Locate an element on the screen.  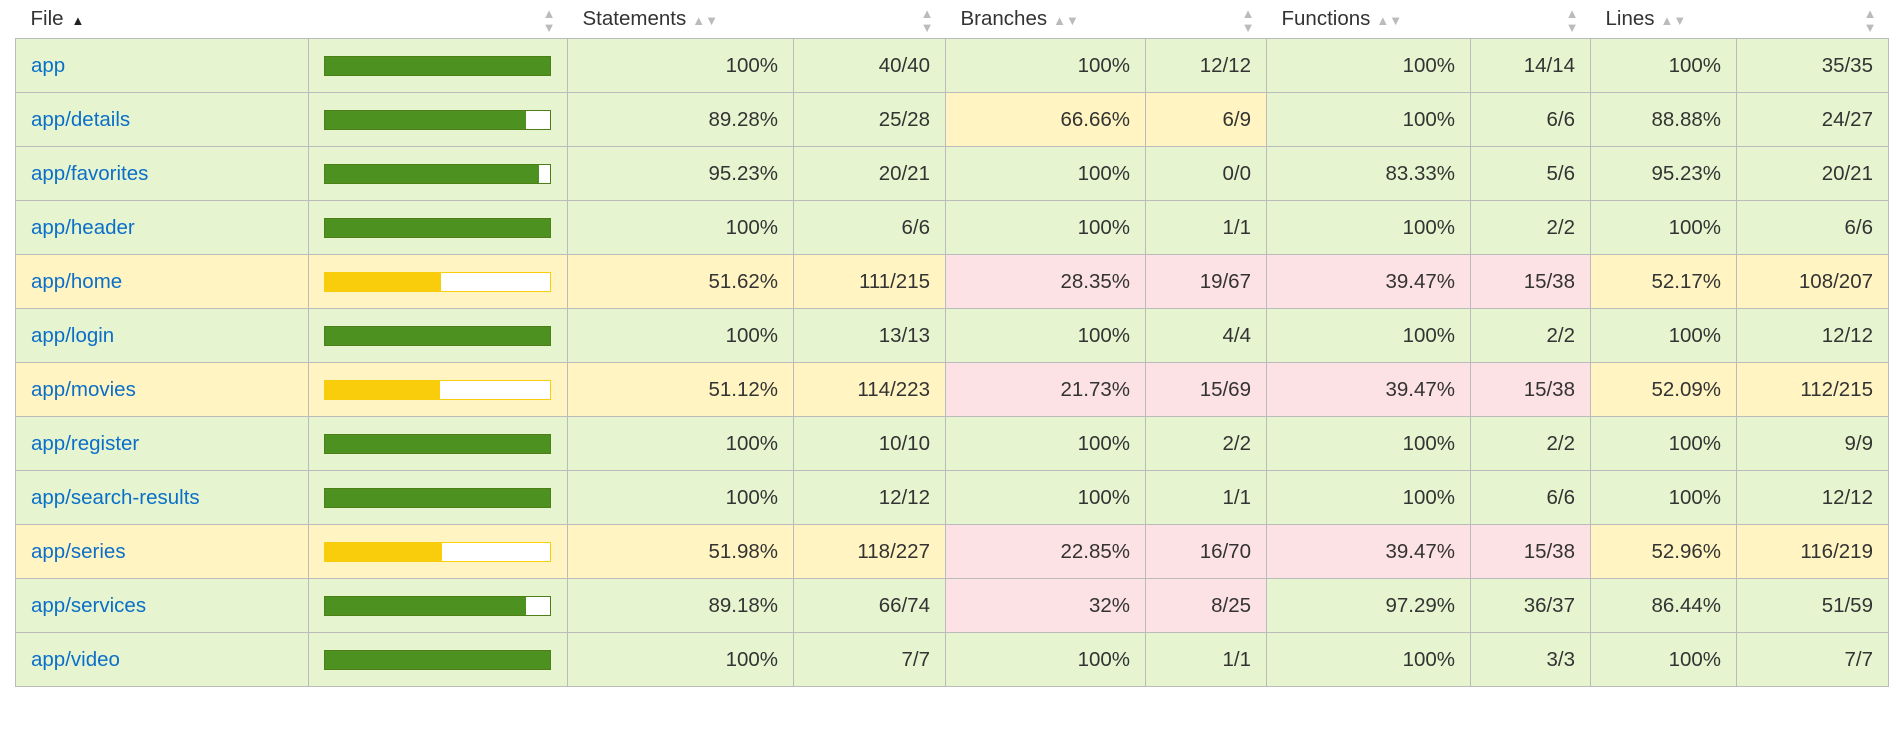
branches-fraction: 16/70 is located at coordinates (1206, 551).